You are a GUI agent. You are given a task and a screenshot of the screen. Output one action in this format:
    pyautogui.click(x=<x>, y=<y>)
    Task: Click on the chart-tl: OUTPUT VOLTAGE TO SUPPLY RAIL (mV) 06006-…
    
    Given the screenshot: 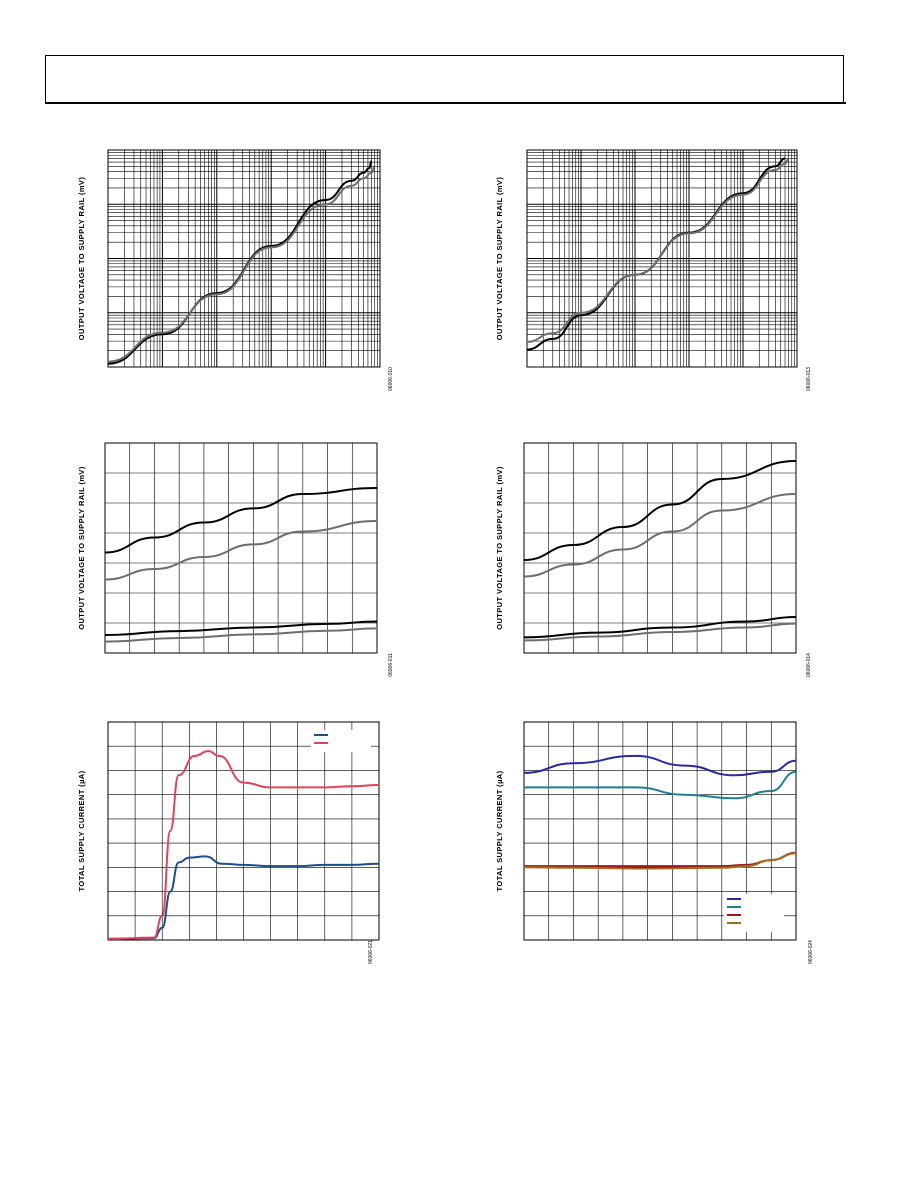 What is the action you would take?
    pyautogui.click(x=235, y=270)
    